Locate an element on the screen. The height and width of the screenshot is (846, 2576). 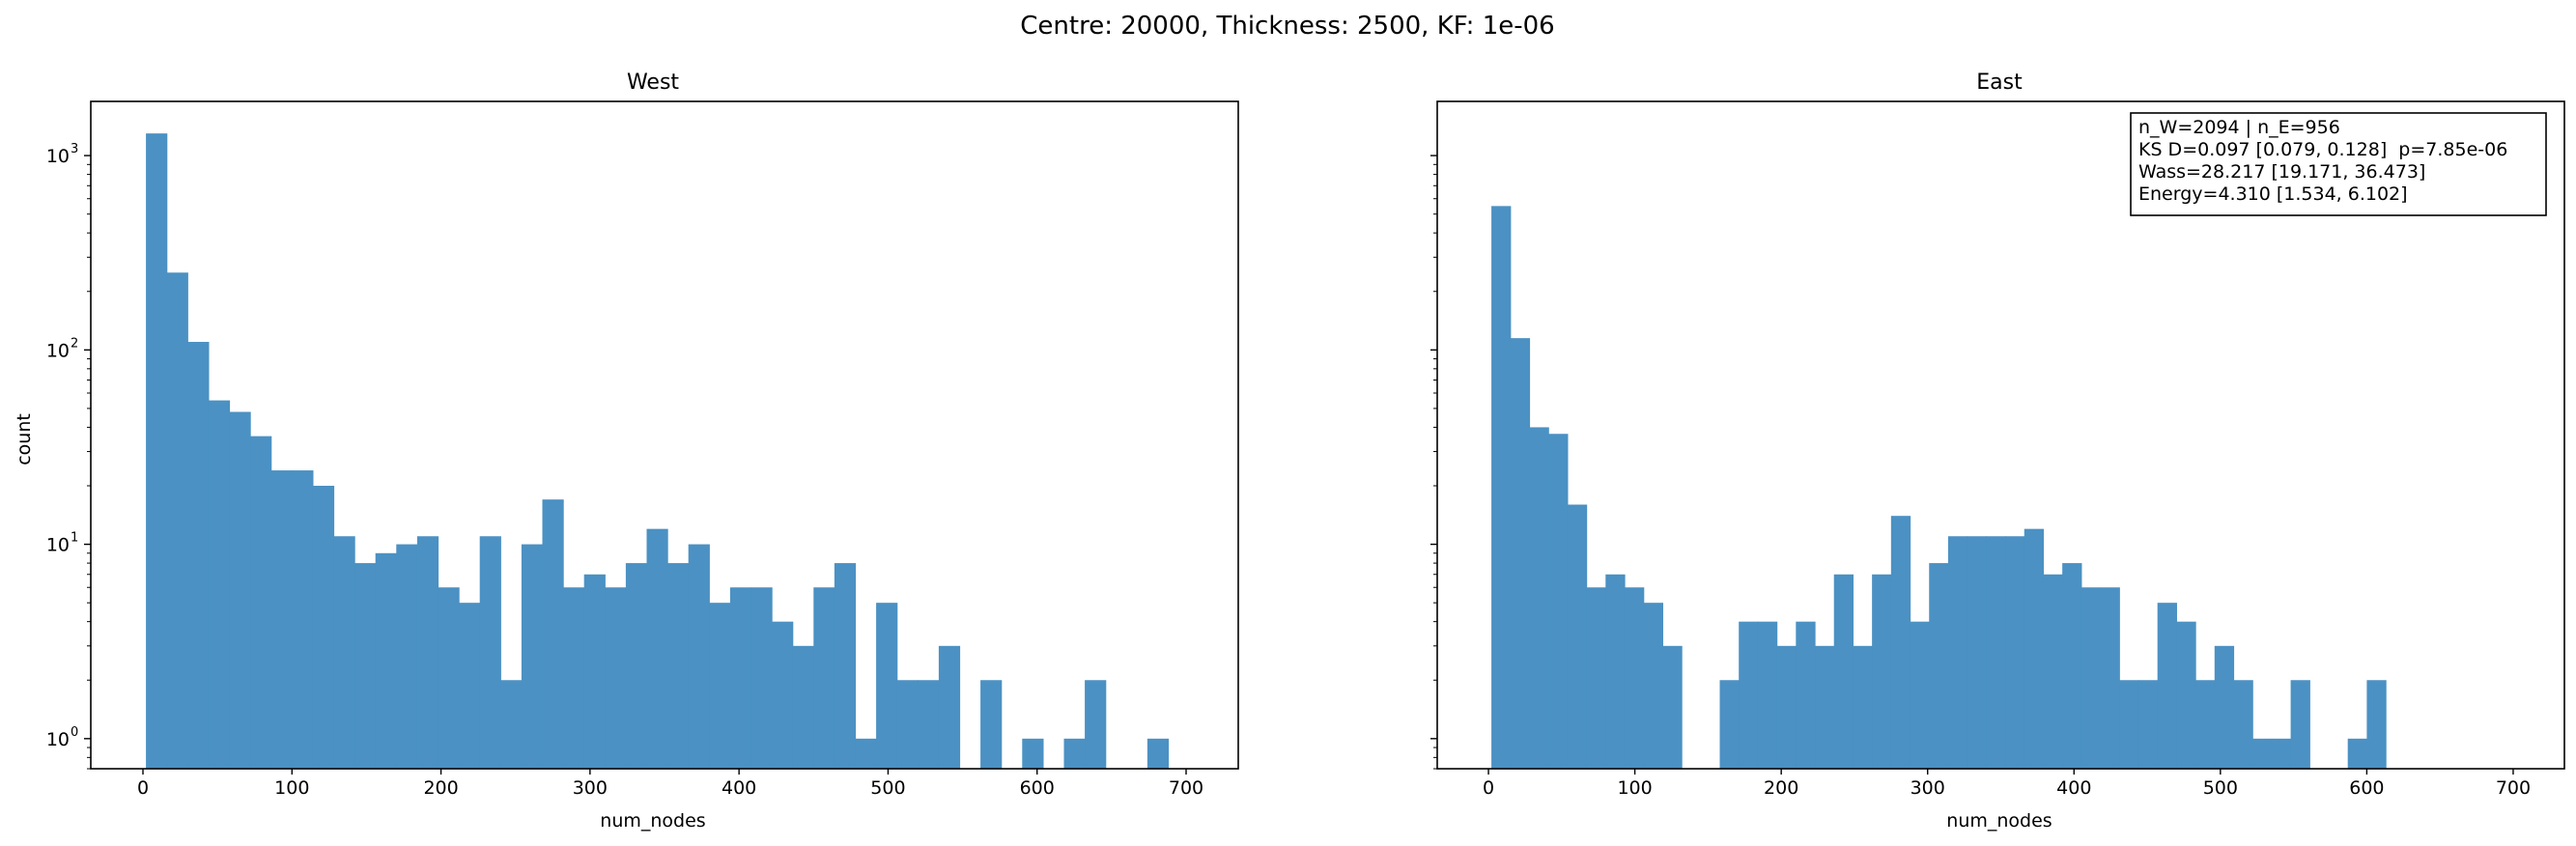
y-tick-exponent: 2 is located at coordinates (74, 343).